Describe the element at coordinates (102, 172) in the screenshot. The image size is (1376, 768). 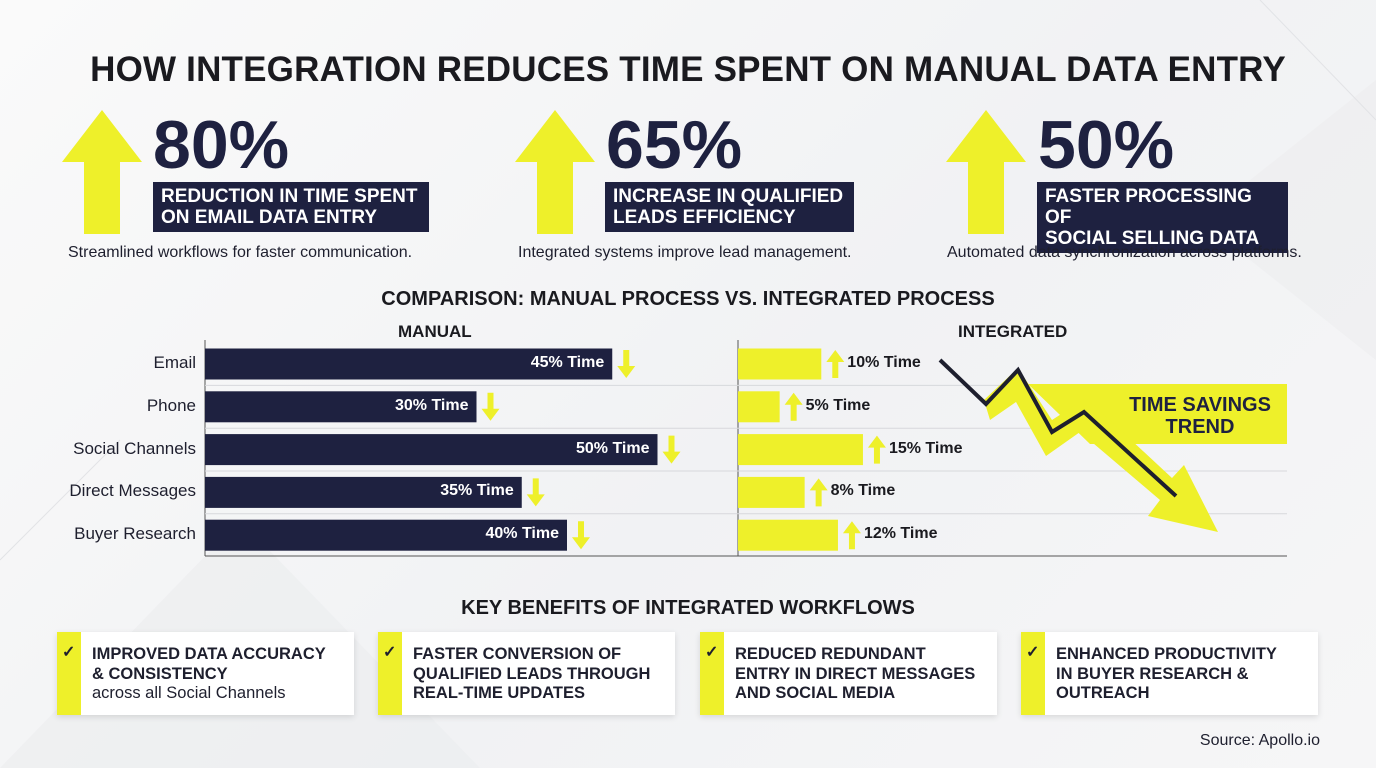
I see `kpi-1-up-arrow-icon` at that location.